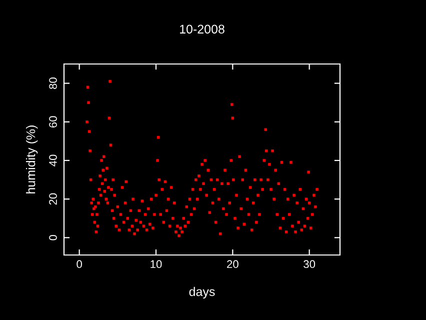 The width and height of the screenshot is (426, 320). Describe the element at coordinates (53, 160) in the screenshot. I see `y-tick-label: 40` at that location.